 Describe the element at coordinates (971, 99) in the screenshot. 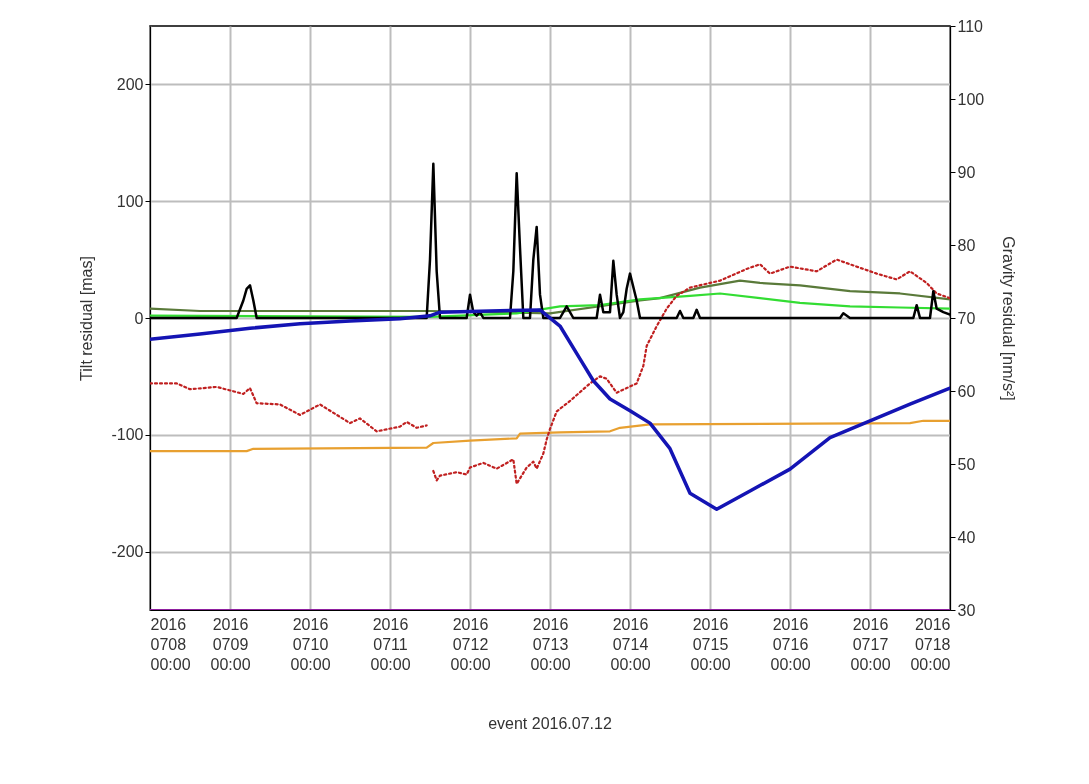

I see `y2-tick-label: 100` at that location.